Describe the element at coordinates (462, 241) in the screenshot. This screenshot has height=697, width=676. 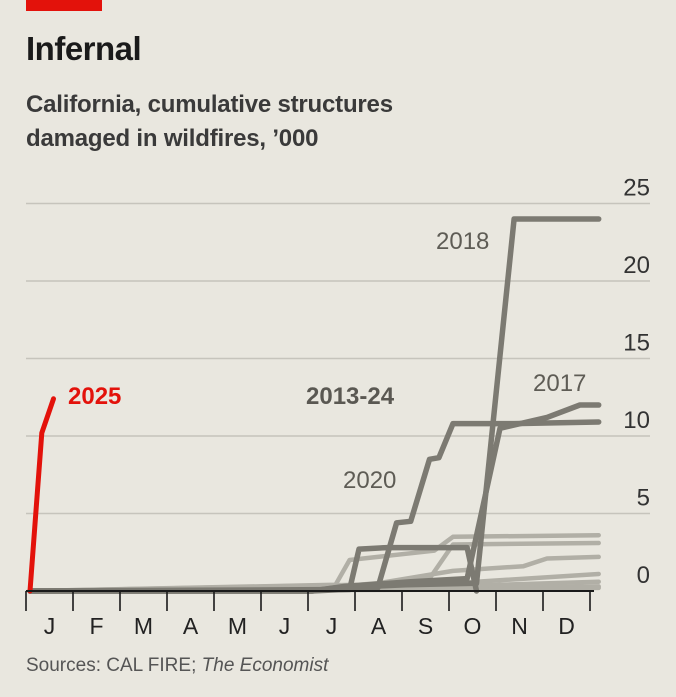
I see `label-2018: 2018` at that location.